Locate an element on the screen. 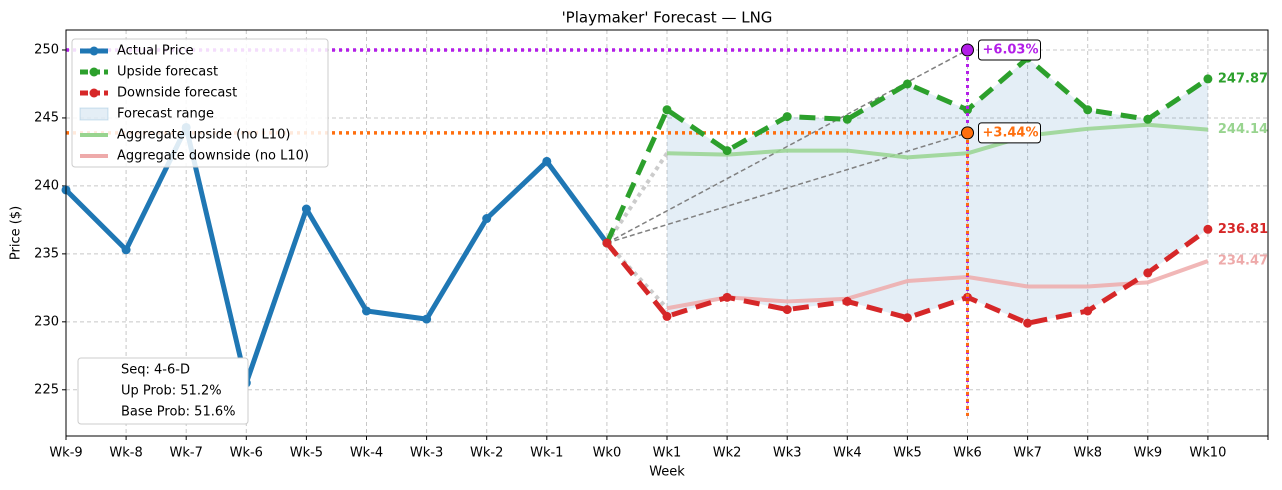 The image size is (1282, 490). x-tick-label: Wk0 is located at coordinates (607, 453).